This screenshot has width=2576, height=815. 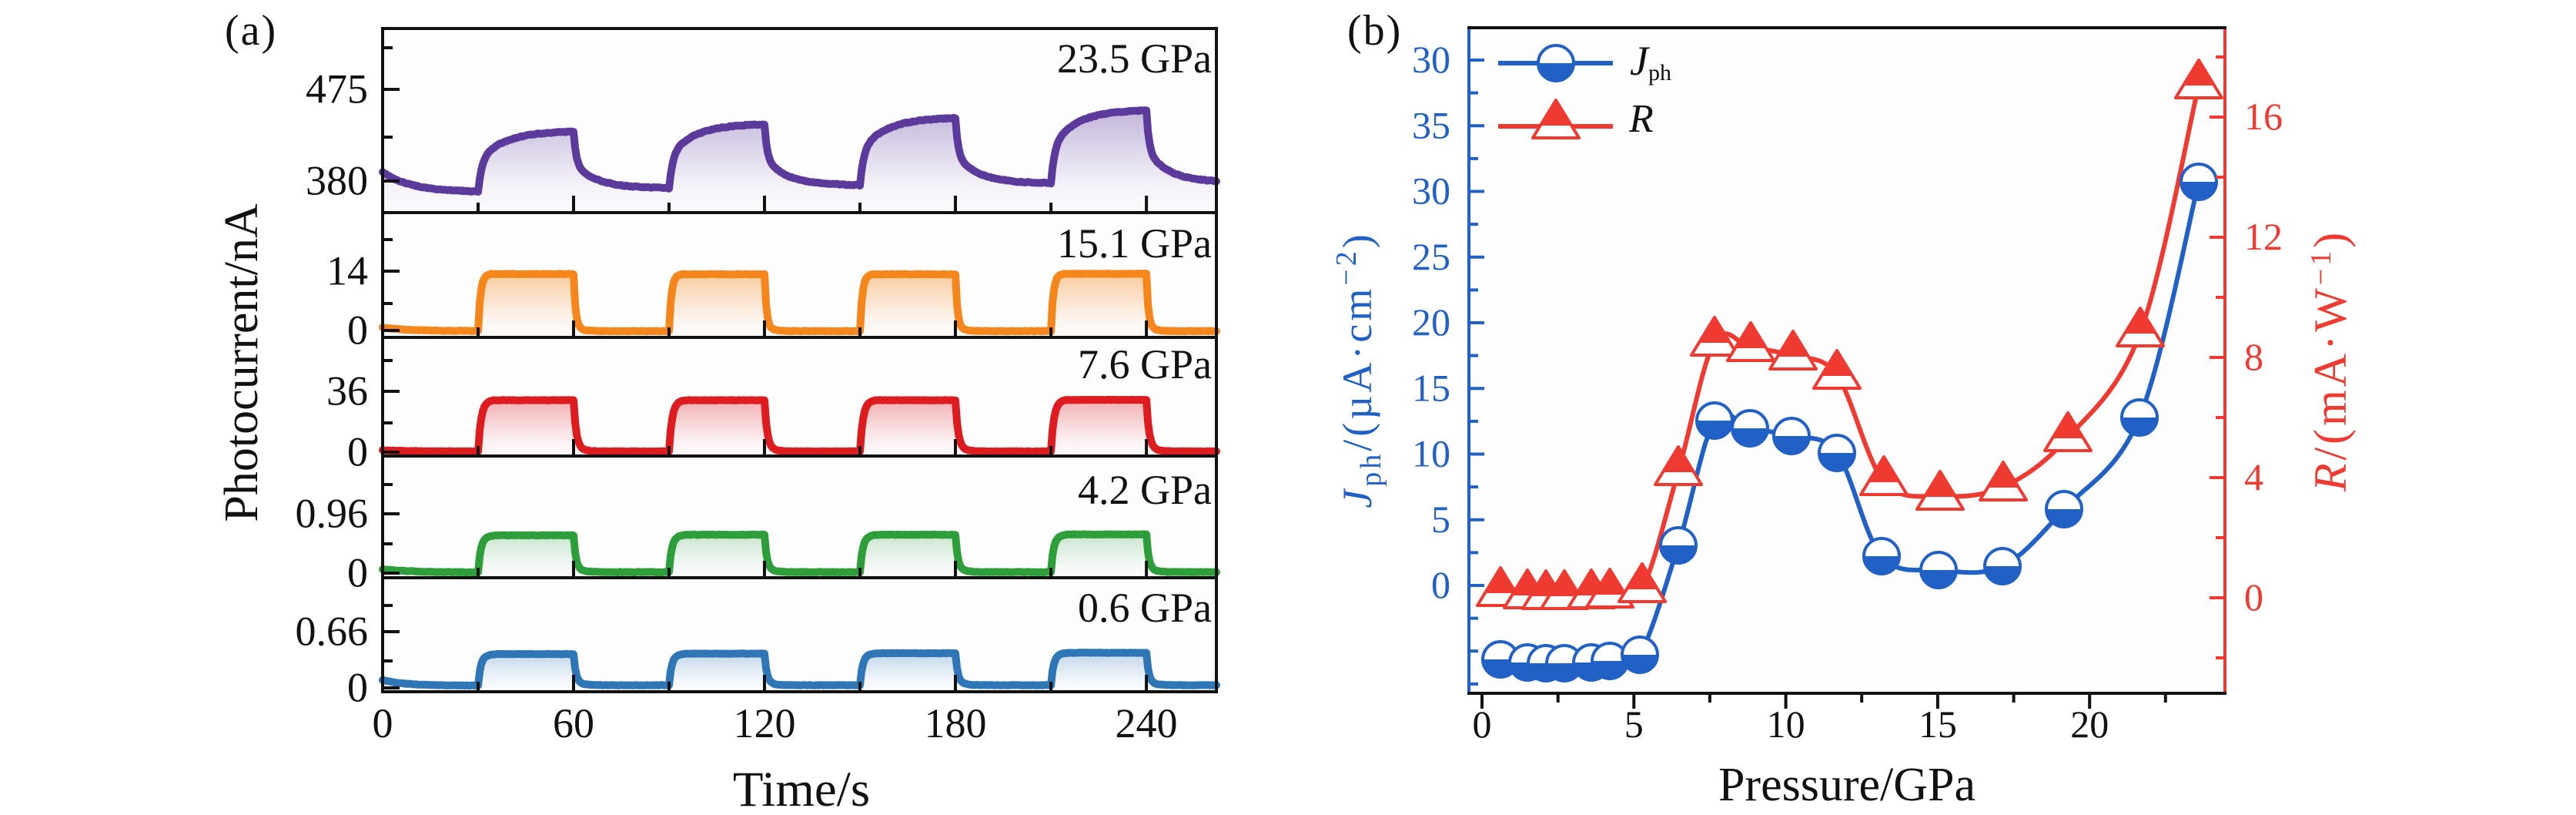 What do you see at coordinates (1145, 608) in the screenshot?
I see `svg-text: 0.6 GPa` at bounding box center [1145, 608].